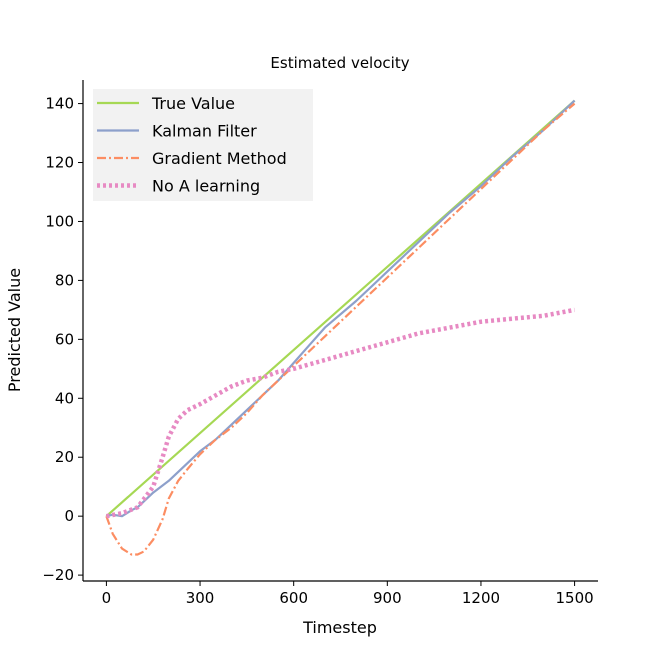 The image size is (664, 669). Describe the element at coordinates (200, 598) in the screenshot. I see `x-tick-label: 300` at that location.